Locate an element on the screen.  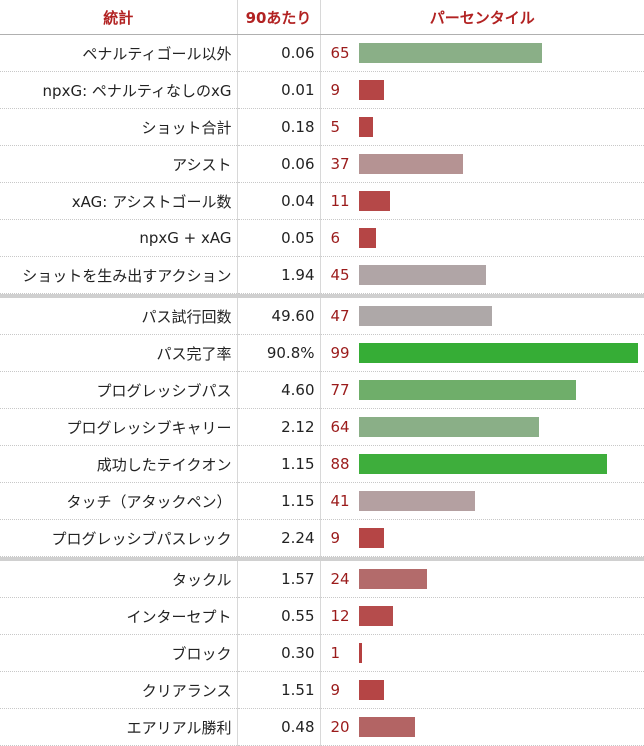
per90-value: 1.51 is located at coordinates (278, 690).